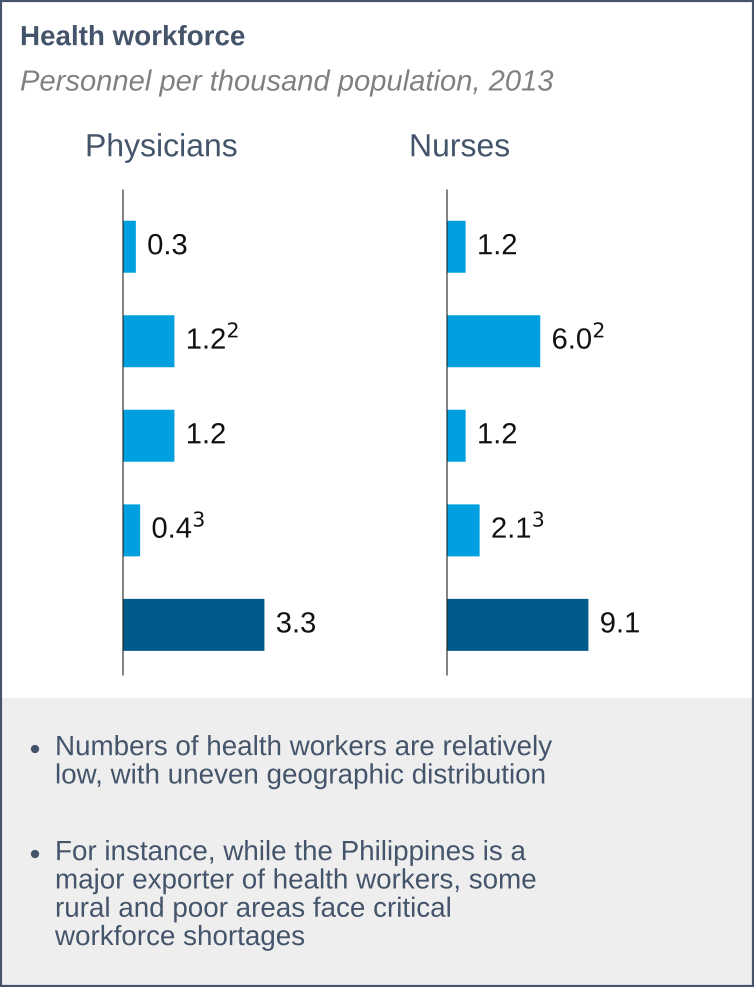 The height and width of the screenshot is (987, 754). I want to click on text: Health workforce, so click(133, 35).